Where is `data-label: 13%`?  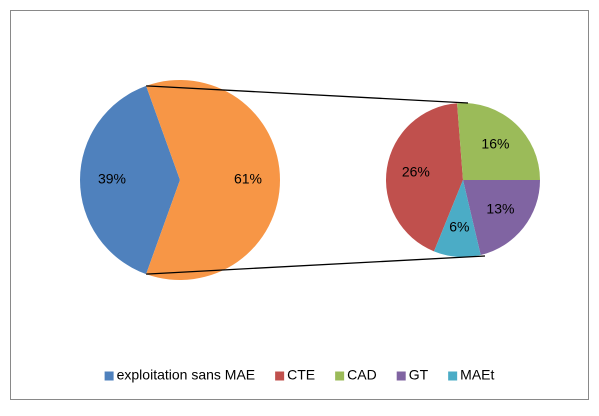
data-label: 13% is located at coordinates (500, 208).